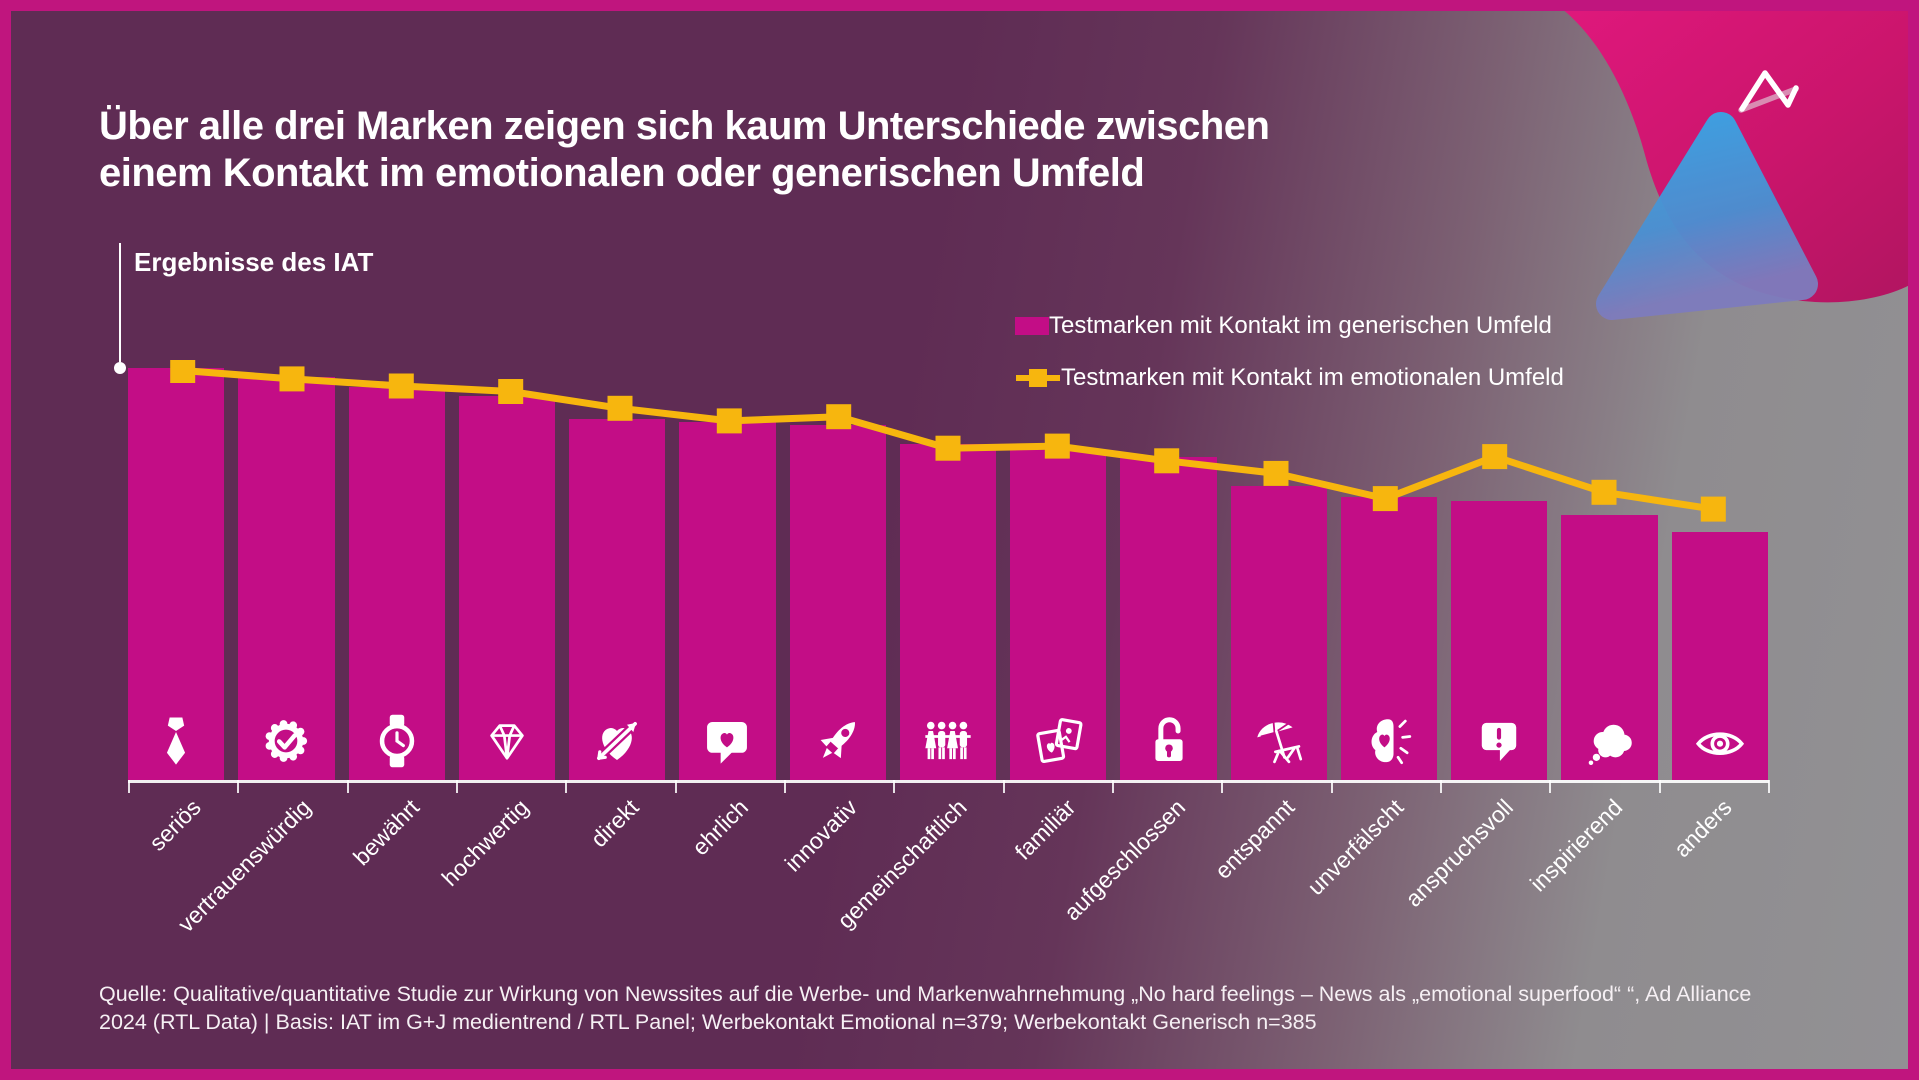 Image resolution: width=1919 pixels, height=1080 pixels. I want to click on speech-exclamation-icon, so click(1499, 741).